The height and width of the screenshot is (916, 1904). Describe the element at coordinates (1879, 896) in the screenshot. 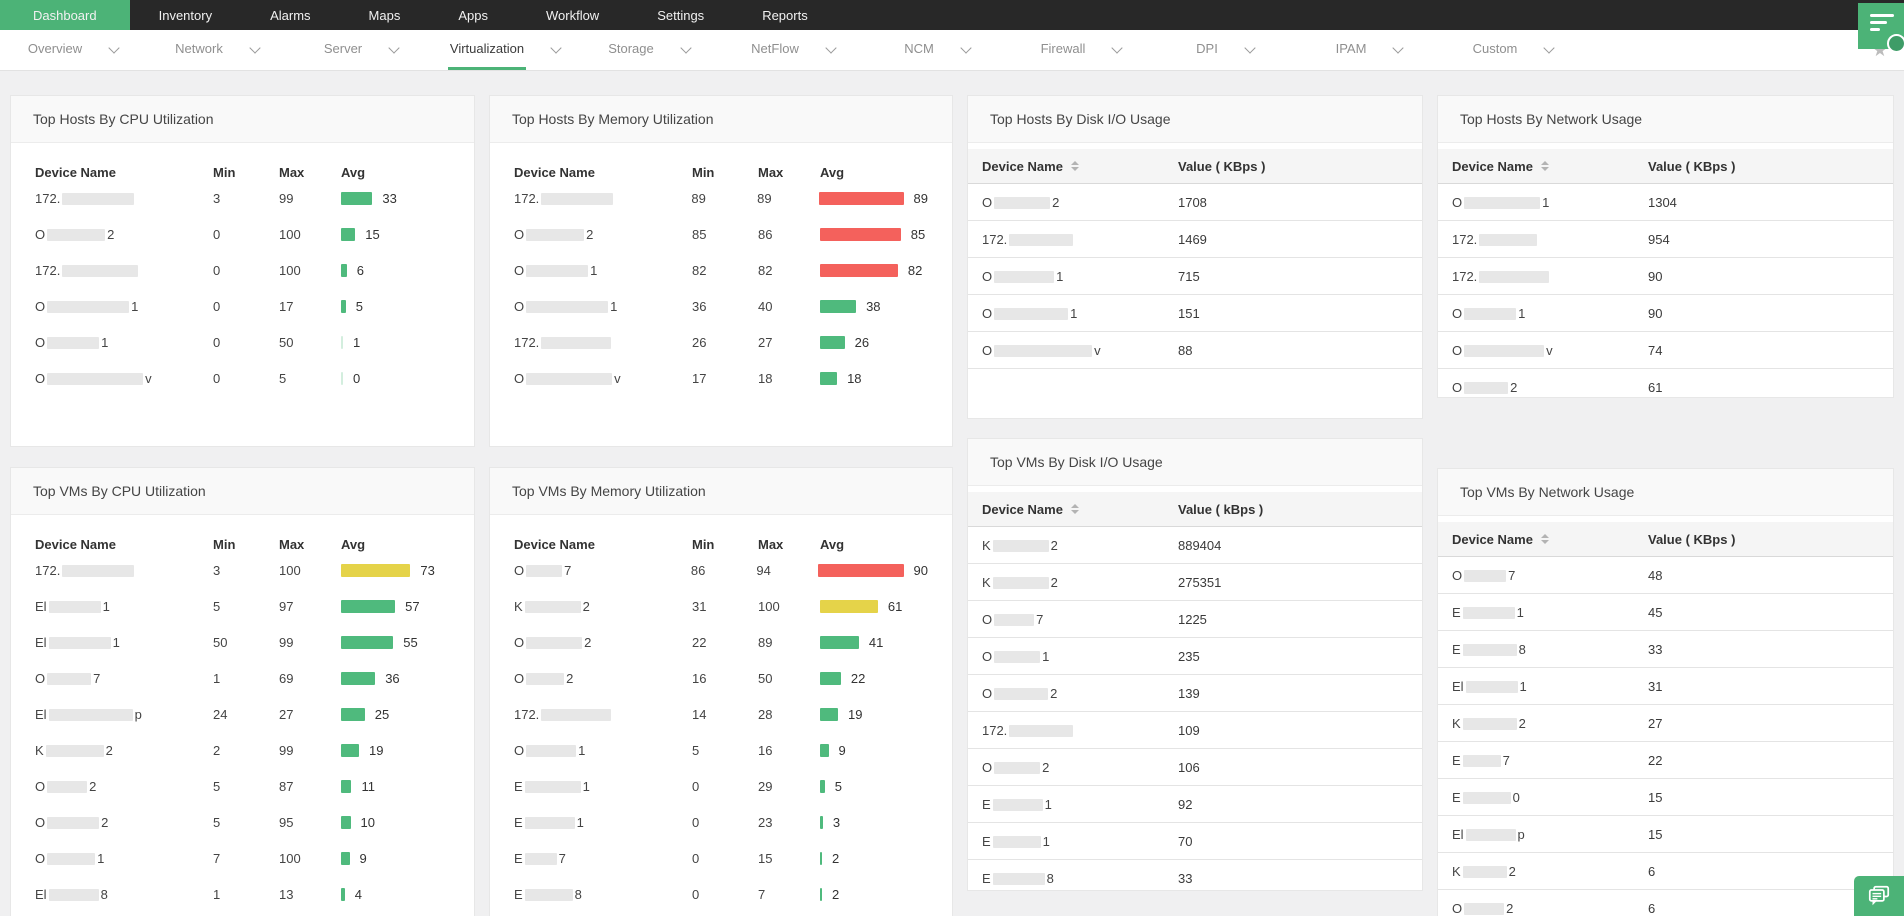

I see `feedback-chat-button` at that location.